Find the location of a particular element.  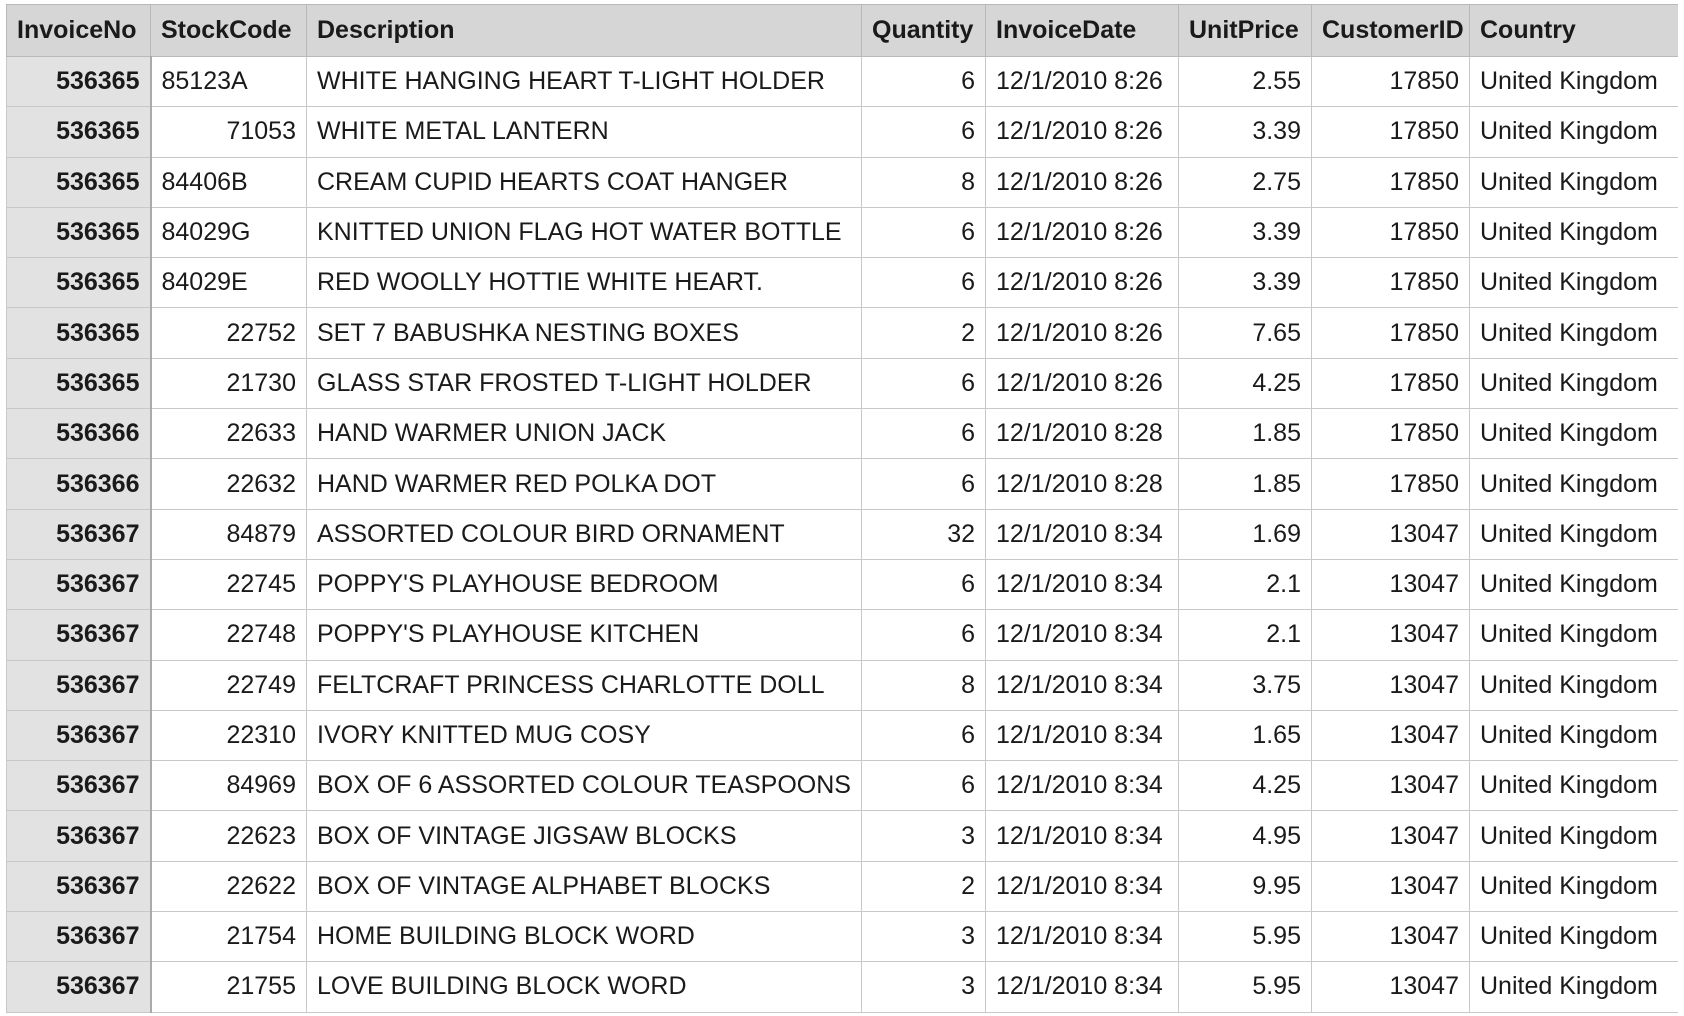

stockcode-cell: 84406B is located at coordinates (228, 182).